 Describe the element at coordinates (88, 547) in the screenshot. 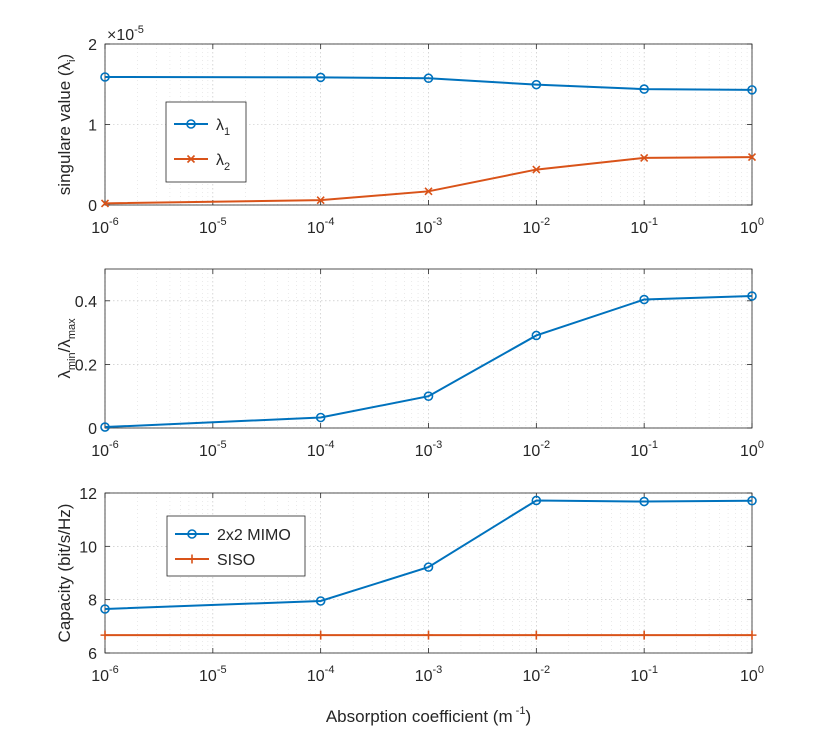

I see `y-tick-label: 10` at that location.